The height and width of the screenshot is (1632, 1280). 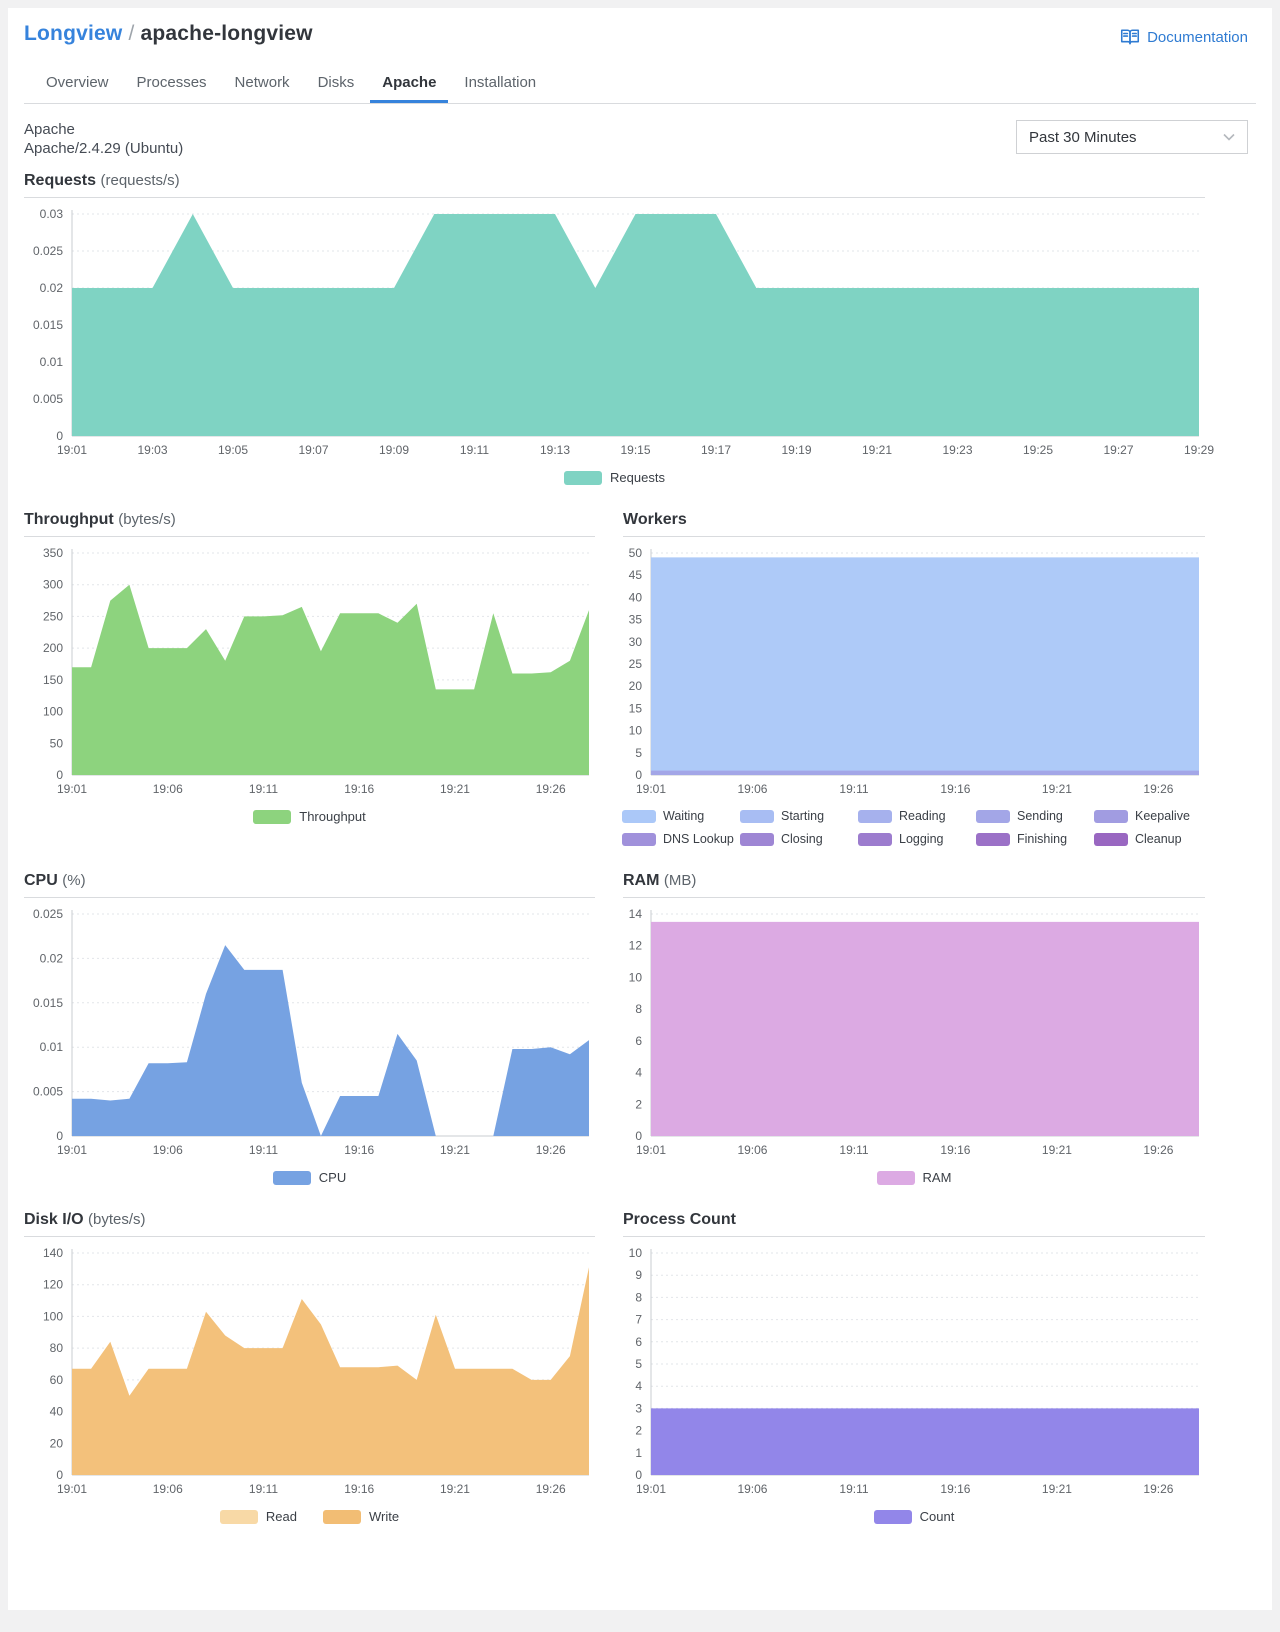 What do you see at coordinates (57, 1380) in the screenshot?
I see `svg-text: 60` at bounding box center [57, 1380].